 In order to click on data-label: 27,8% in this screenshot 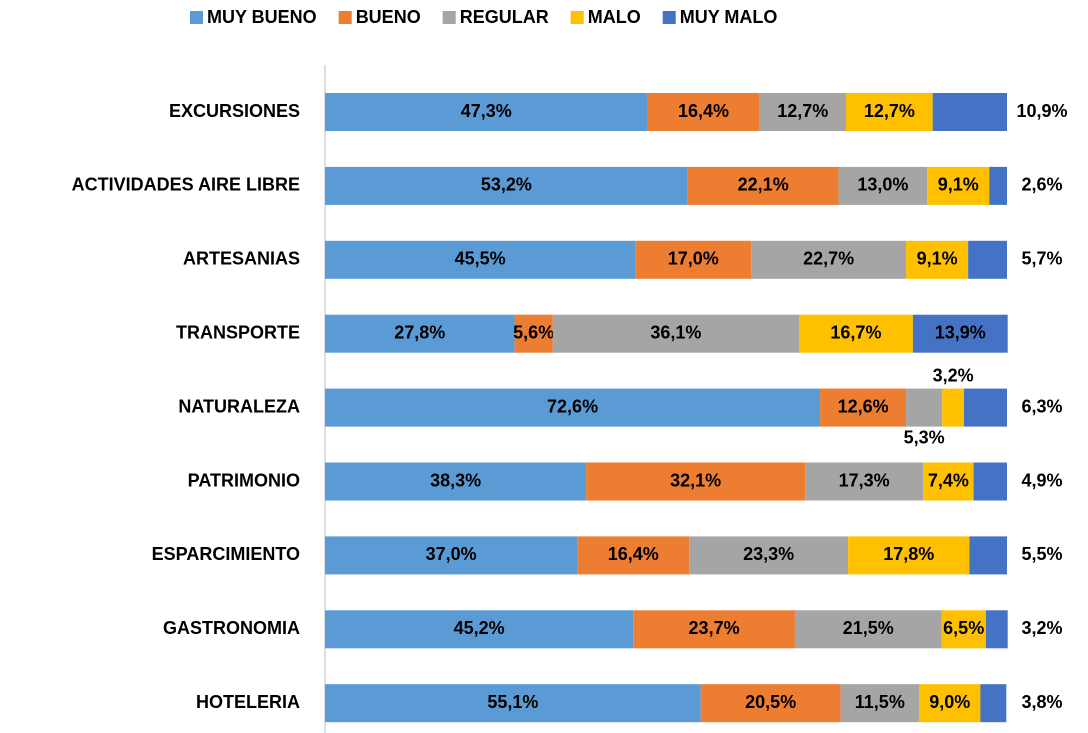, I will do `click(419, 332)`.